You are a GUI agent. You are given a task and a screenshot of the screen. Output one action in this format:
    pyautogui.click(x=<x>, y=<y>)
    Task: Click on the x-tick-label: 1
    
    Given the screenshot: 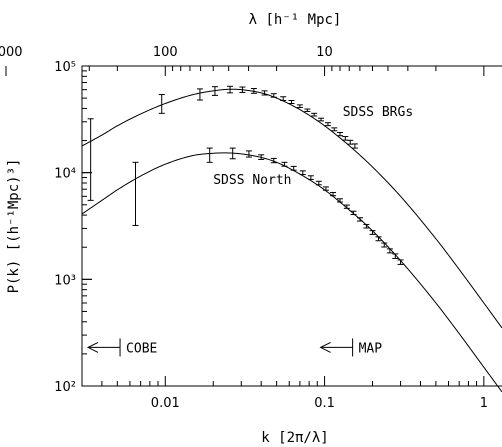 What is the action you would take?
    pyautogui.click(x=484, y=403)
    